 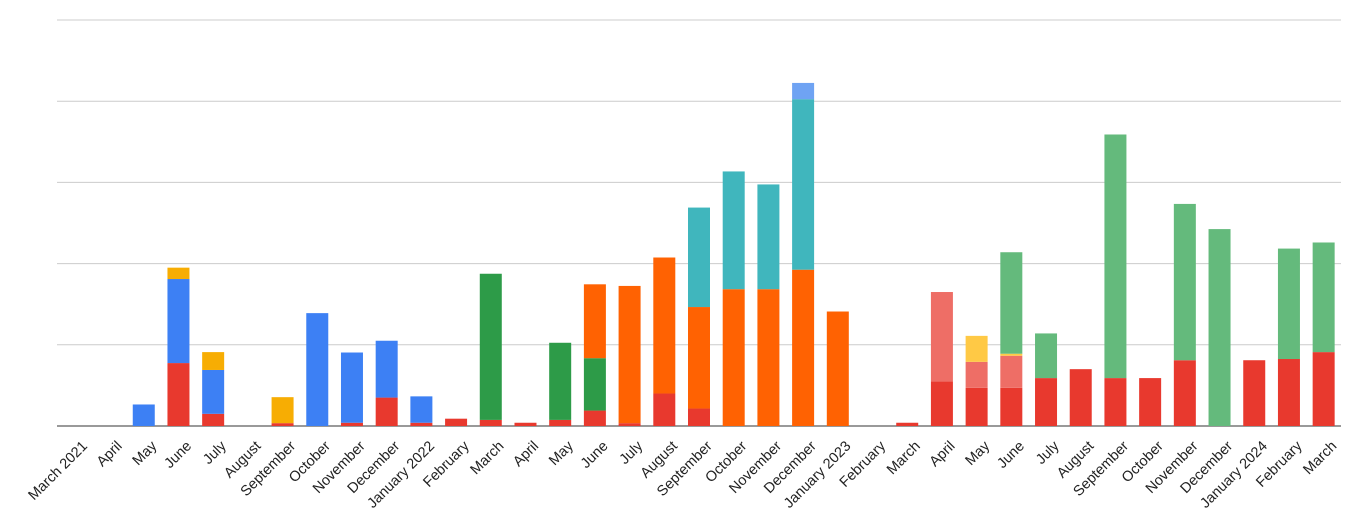 What do you see at coordinates (57, 470) in the screenshot?
I see `x-tick-label: March 2021` at bounding box center [57, 470].